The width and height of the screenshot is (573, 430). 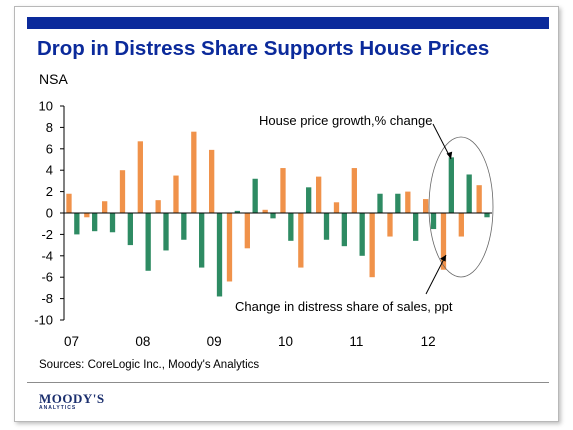 I want to click on y-tick-label: 4, so click(x=49, y=170).